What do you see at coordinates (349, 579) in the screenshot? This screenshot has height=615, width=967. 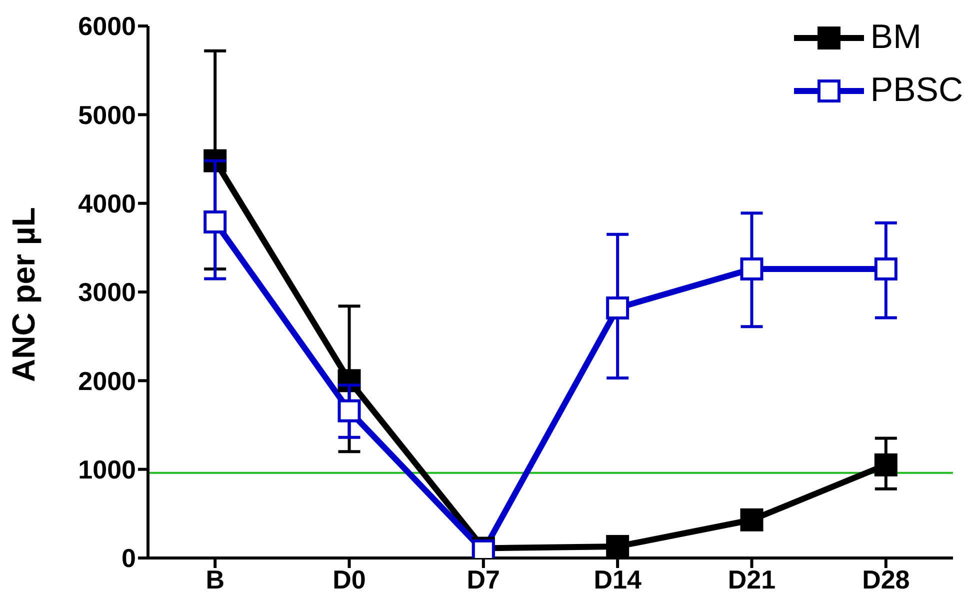 I see `x-tick-label: D0` at bounding box center [349, 579].